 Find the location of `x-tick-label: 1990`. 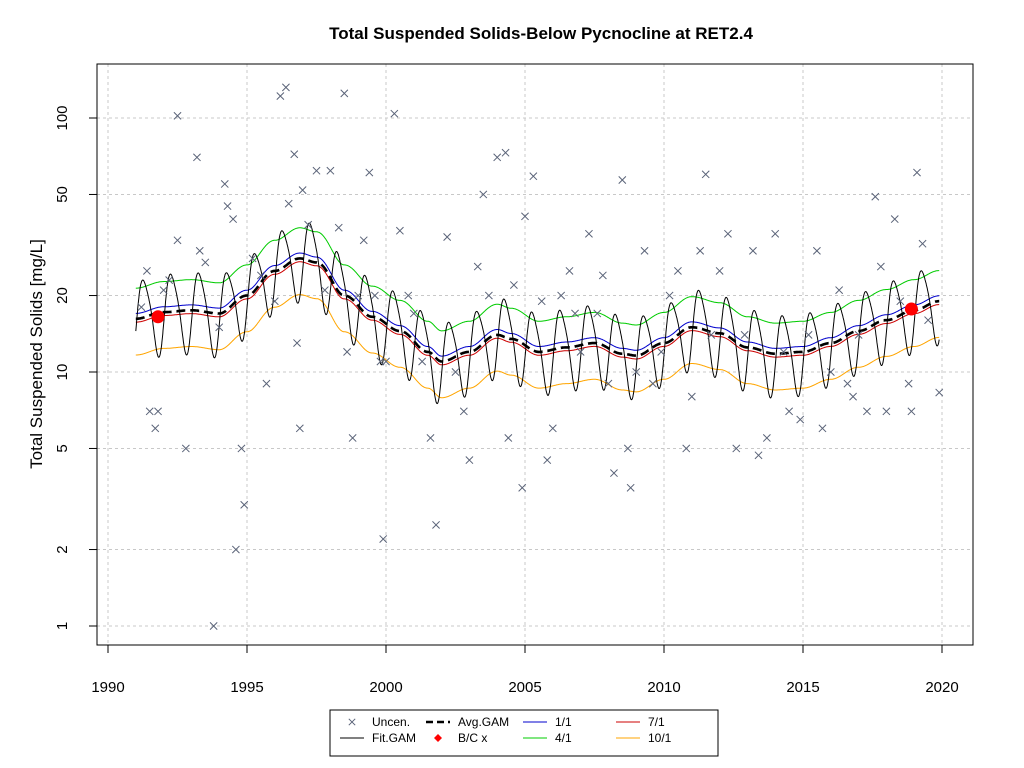

x-tick-label: 1990 is located at coordinates (107, 687).